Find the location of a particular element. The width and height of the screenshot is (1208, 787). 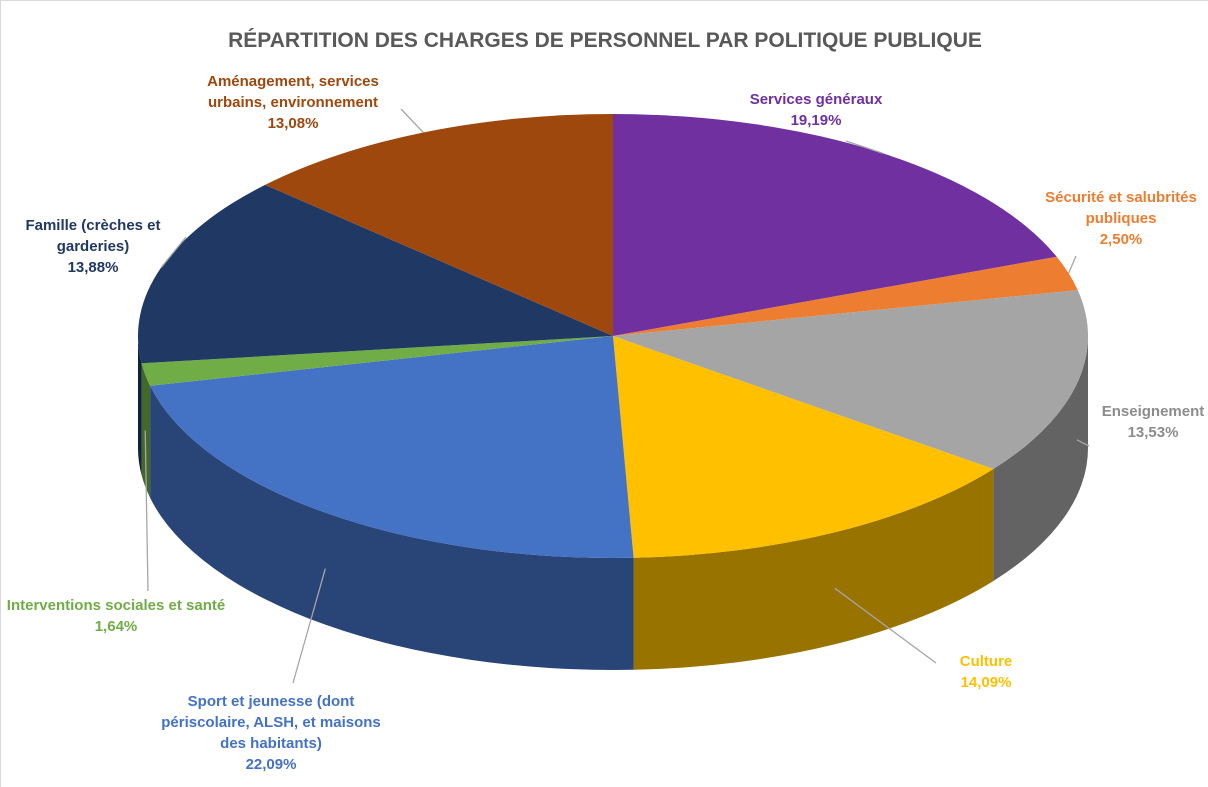

data-label: Enseignement 13,53% is located at coordinates (1153, 422).